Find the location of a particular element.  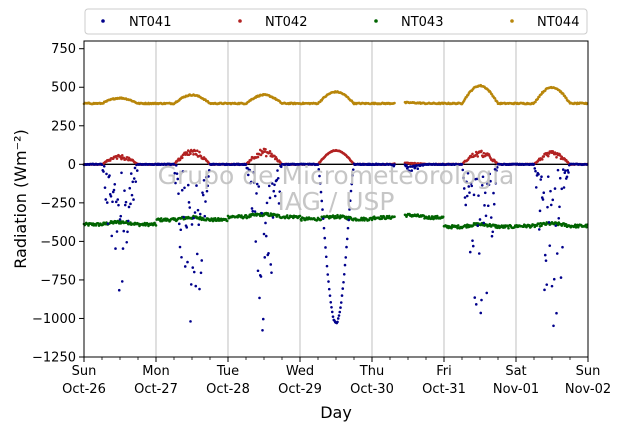

y-tick-label: −750 is located at coordinates (58, 280).